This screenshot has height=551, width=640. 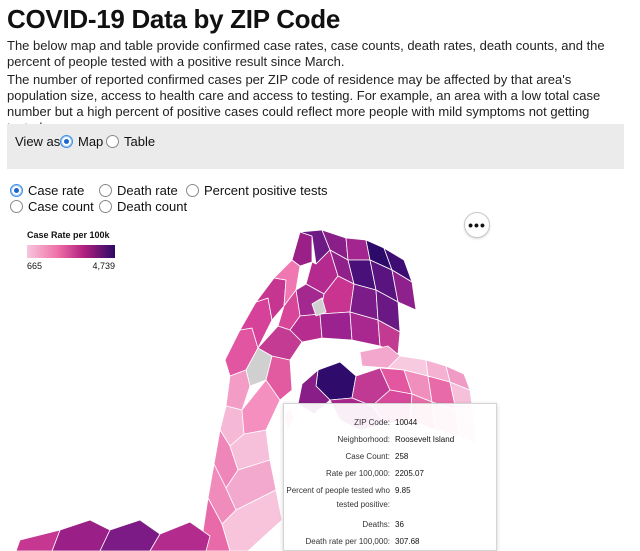 I want to click on view-map-radio: Map, so click(x=81, y=141).